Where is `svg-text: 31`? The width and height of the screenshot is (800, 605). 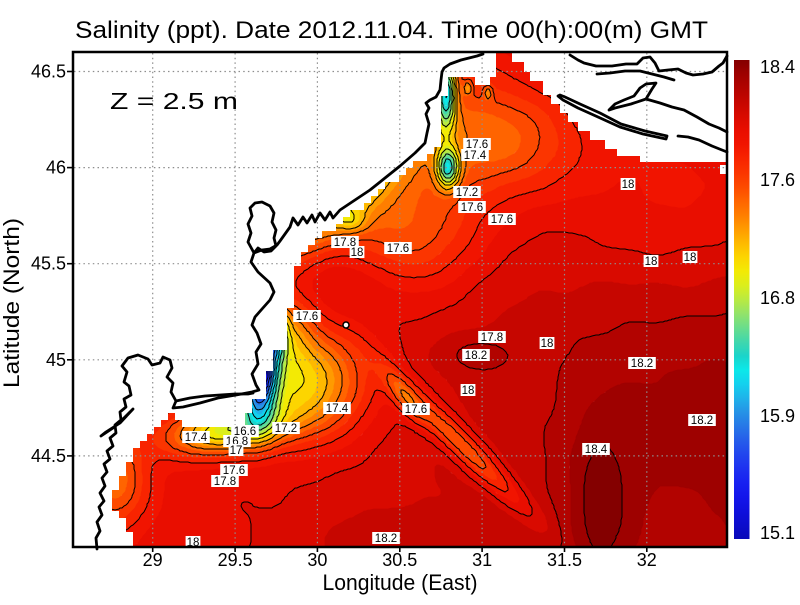 svg-text: 31 is located at coordinates (482, 560).